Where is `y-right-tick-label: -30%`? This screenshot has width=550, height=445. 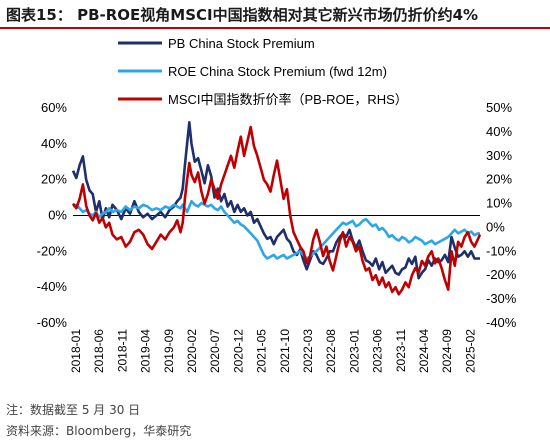
y-right-tick-label: -30% is located at coordinates (501, 298).